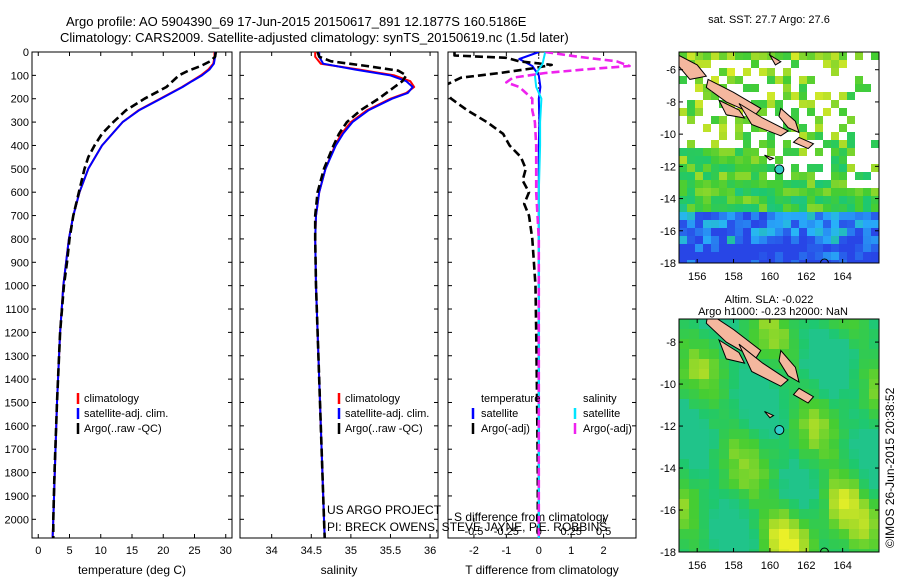  What do you see at coordinates (351, 551) in the screenshot?
I see `x-tick-label: 35` at bounding box center [351, 551].